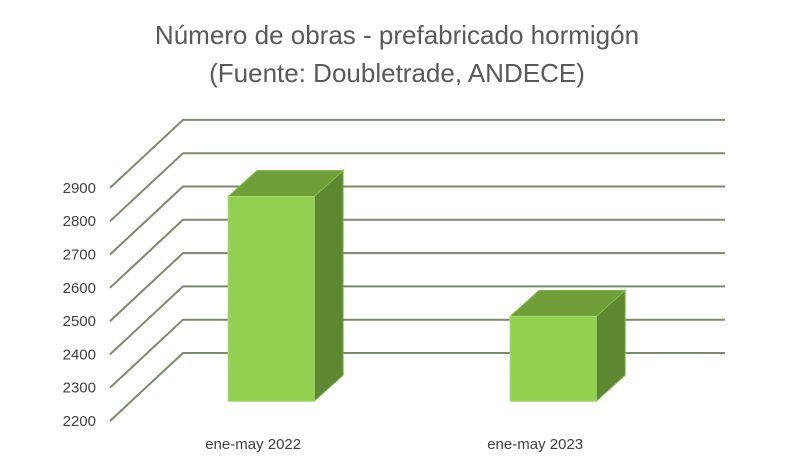 This screenshot has width=794, height=473. I want to click on chart-subtitle: (Fuente: Doubletrade, ANDECE), so click(397, 73).